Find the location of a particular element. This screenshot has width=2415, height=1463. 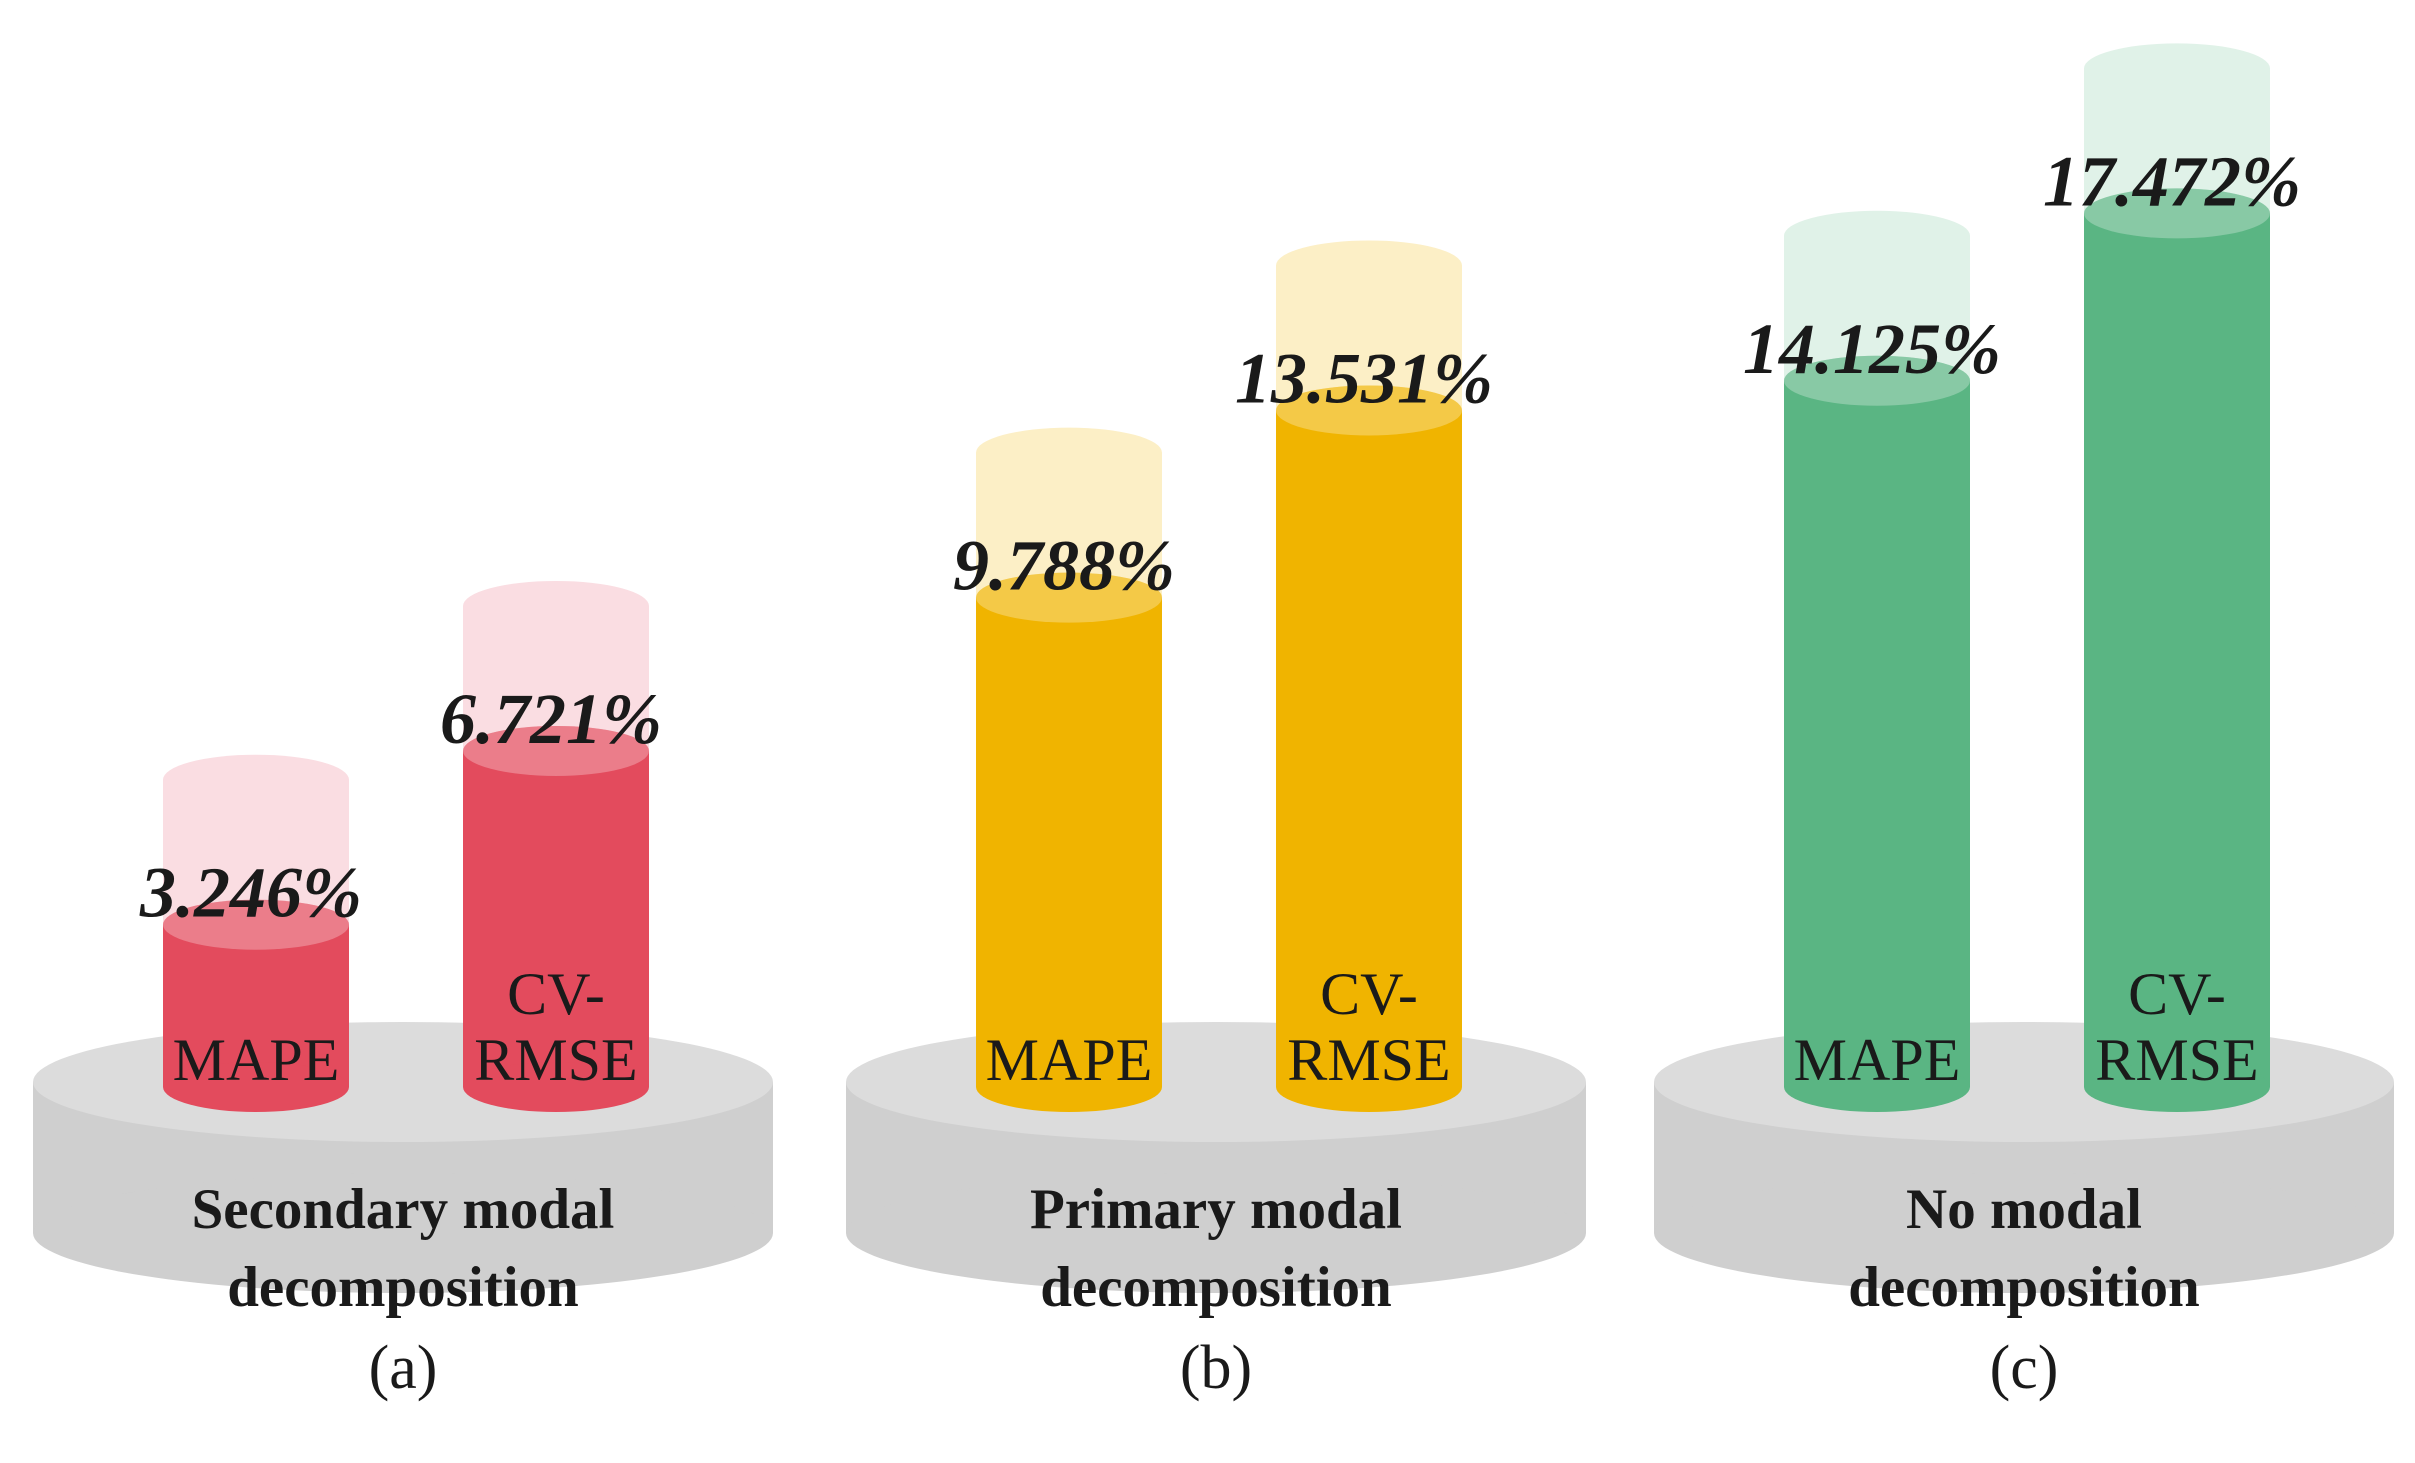

group-title: Primary modal is located at coordinates (1216, 1209).